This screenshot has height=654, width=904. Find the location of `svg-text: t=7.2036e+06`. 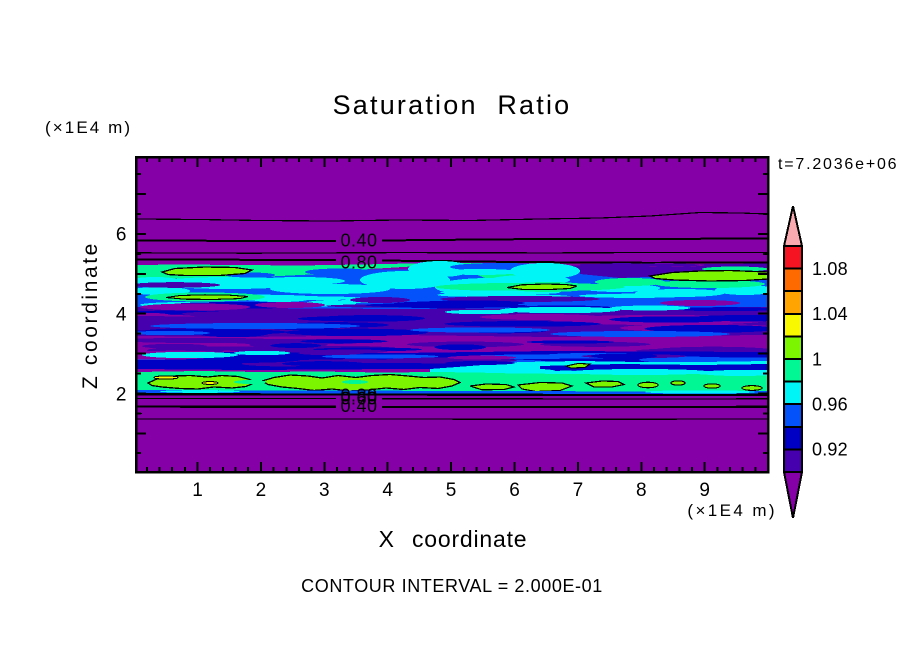

svg-text: t=7.2036e+06 is located at coordinates (838, 164).